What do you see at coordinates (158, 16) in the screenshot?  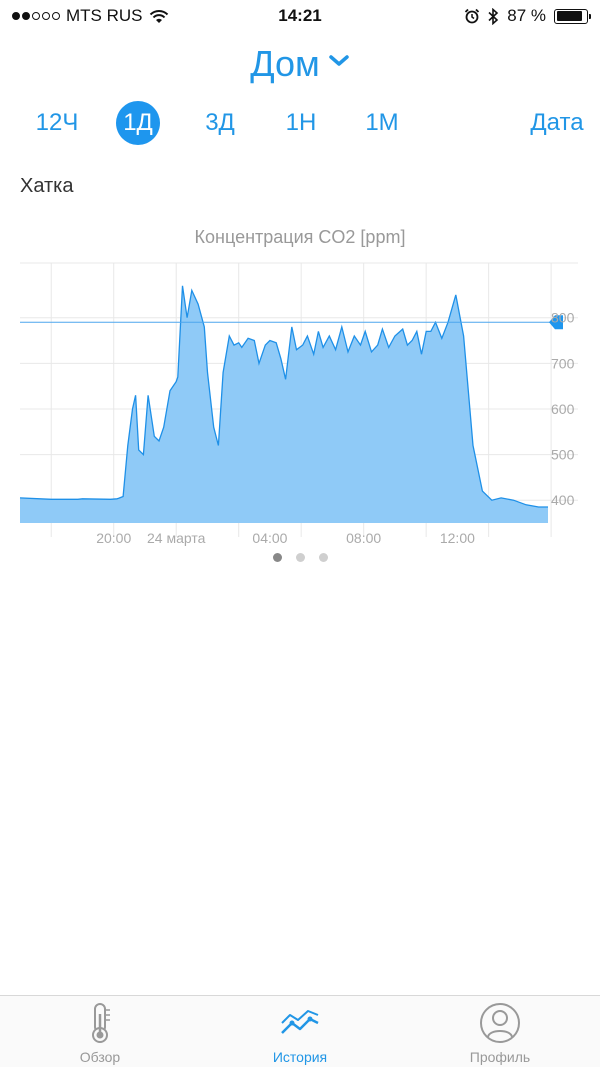 I see `wifi-icon` at bounding box center [158, 16].